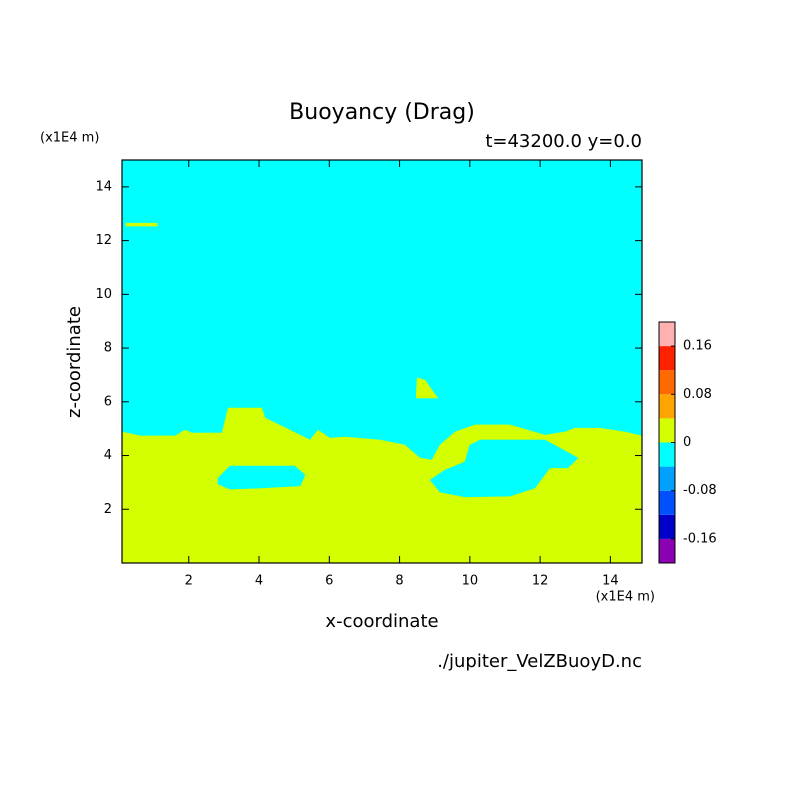 This screenshot has width=804, height=804. Describe the element at coordinates (625, 597) in the screenshot. I see `x-unit: (x1E4 m)` at that location.